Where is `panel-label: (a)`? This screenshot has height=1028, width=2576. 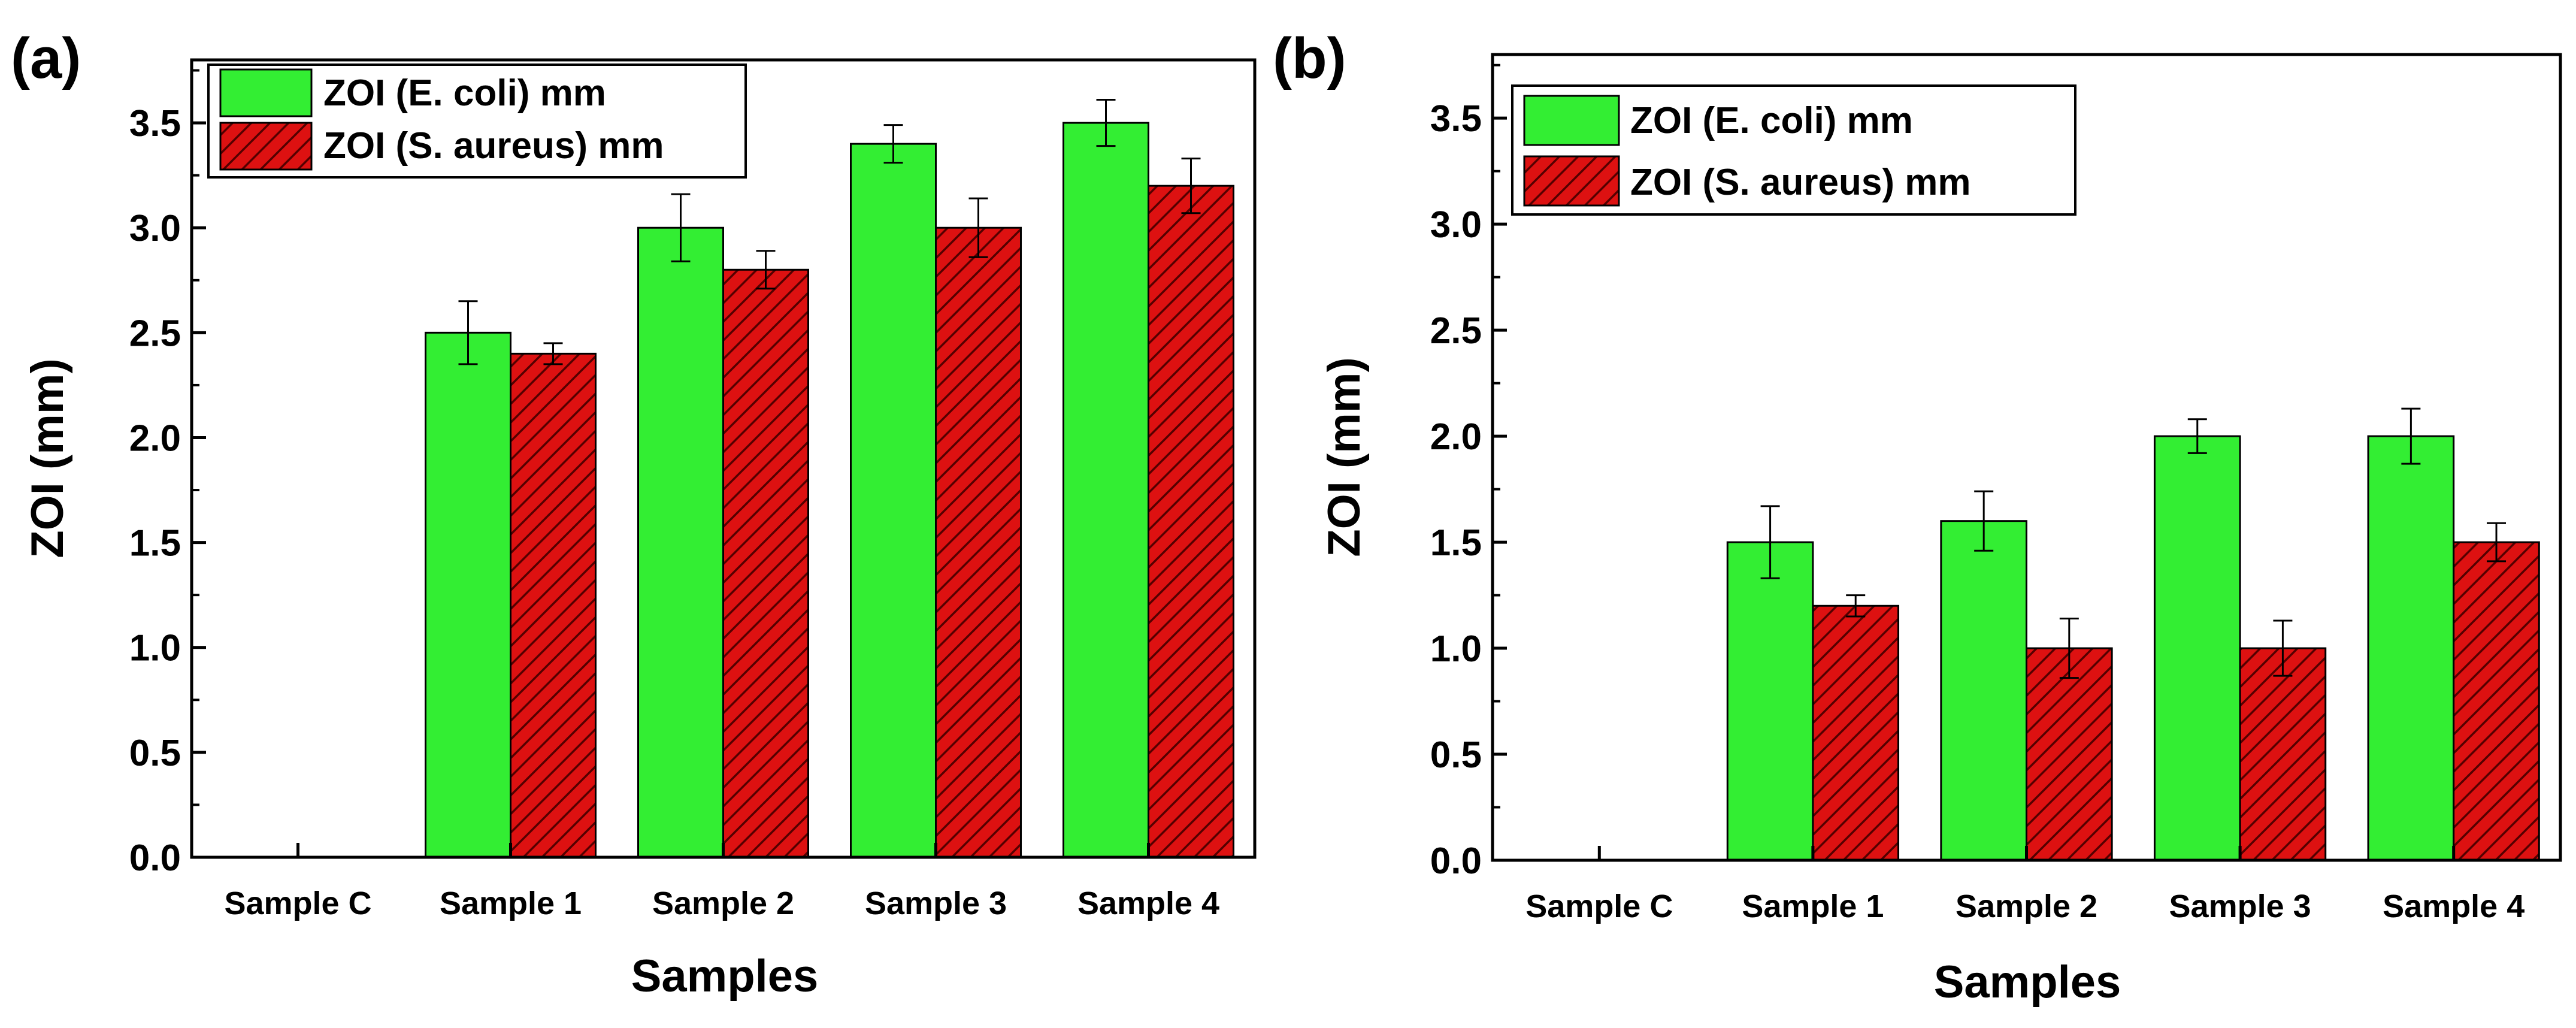 panel-label: (a) is located at coordinates (46, 58).